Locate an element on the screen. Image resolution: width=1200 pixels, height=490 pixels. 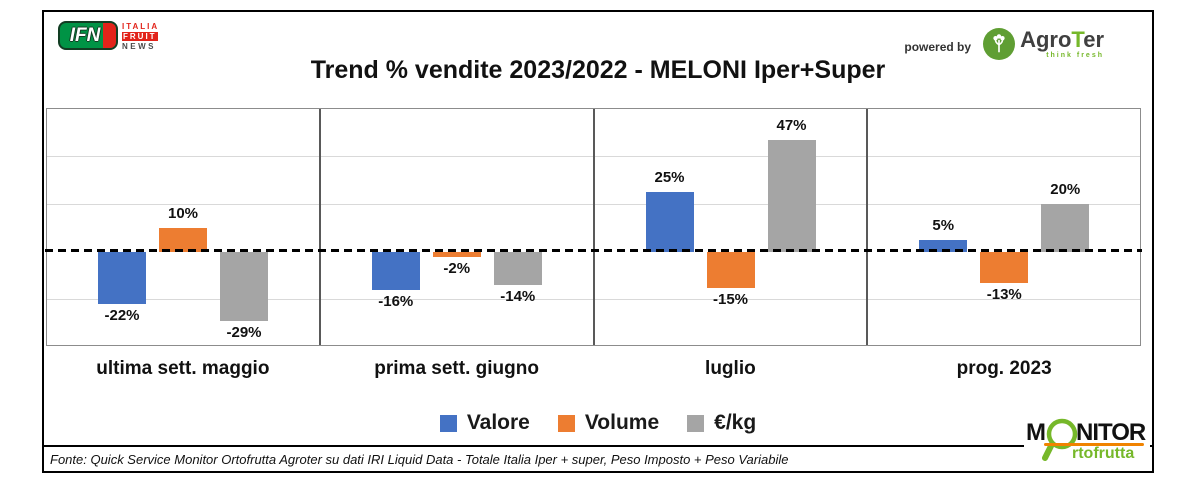
bar-series1-group2 is located at coordinates (395, 271).